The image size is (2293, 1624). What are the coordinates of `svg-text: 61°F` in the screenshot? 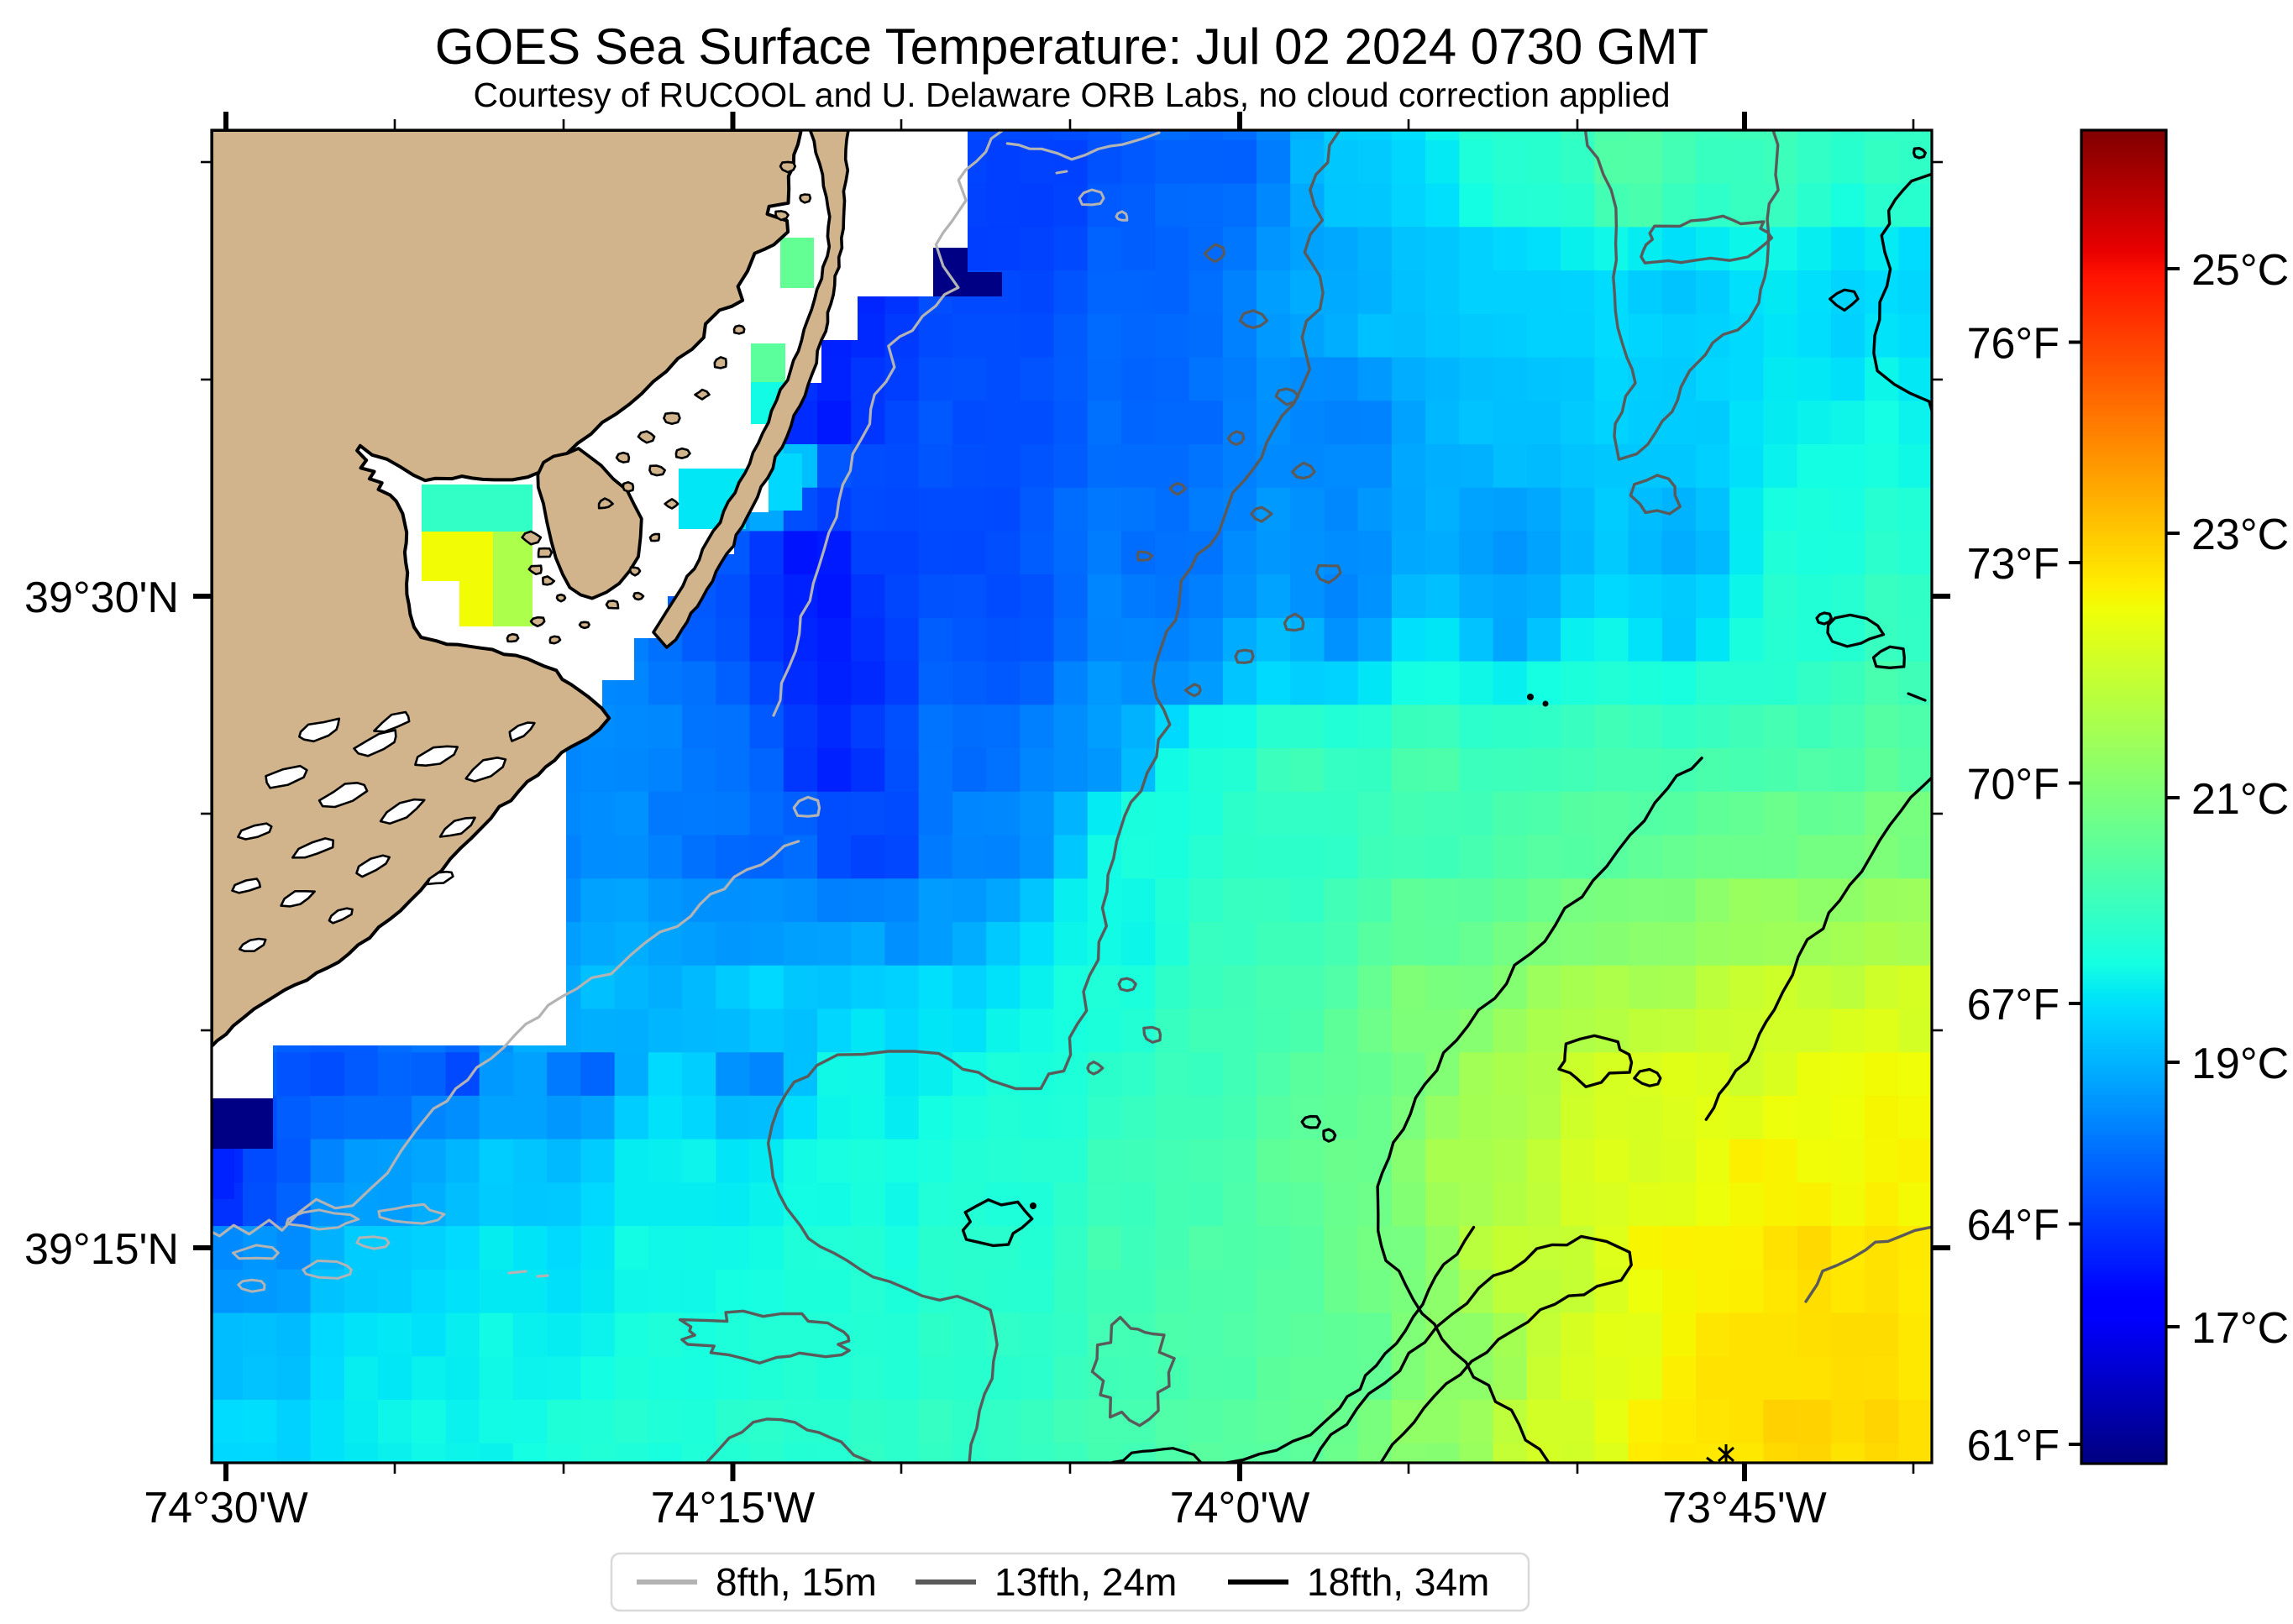 It's located at (2013, 1446).